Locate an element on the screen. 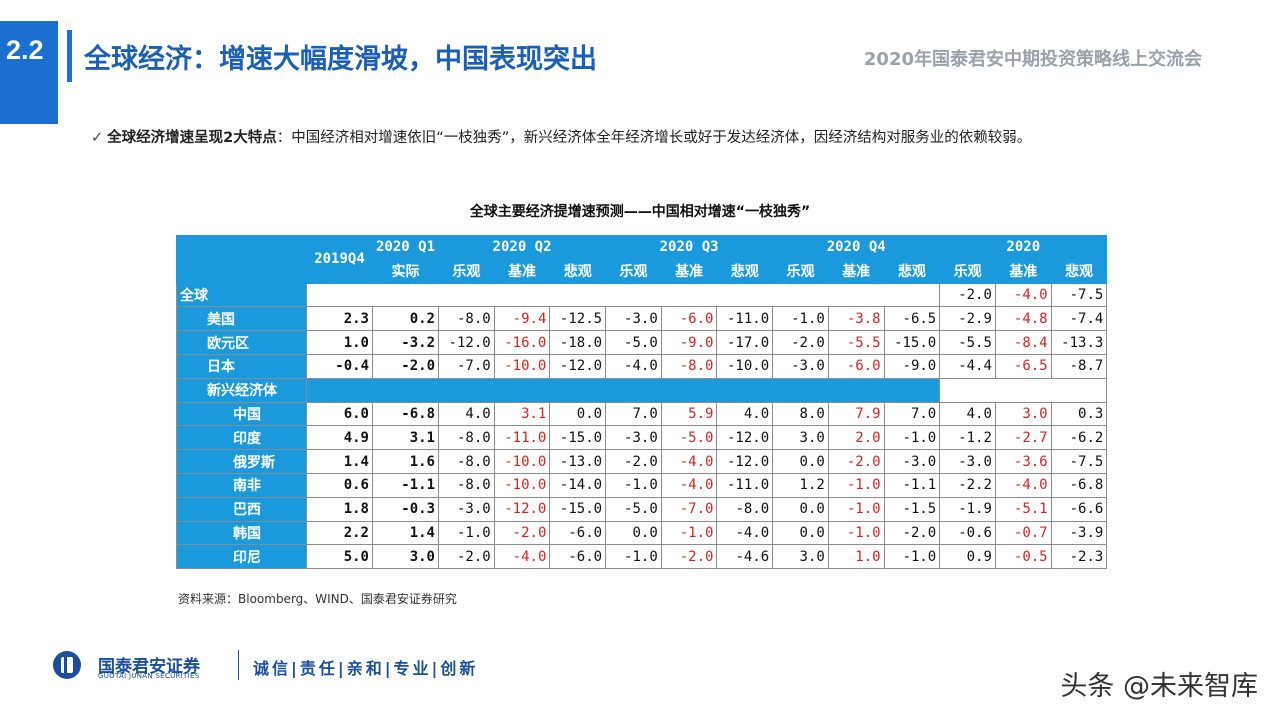  header-group: 2020 Q4 is located at coordinates (856, 247).